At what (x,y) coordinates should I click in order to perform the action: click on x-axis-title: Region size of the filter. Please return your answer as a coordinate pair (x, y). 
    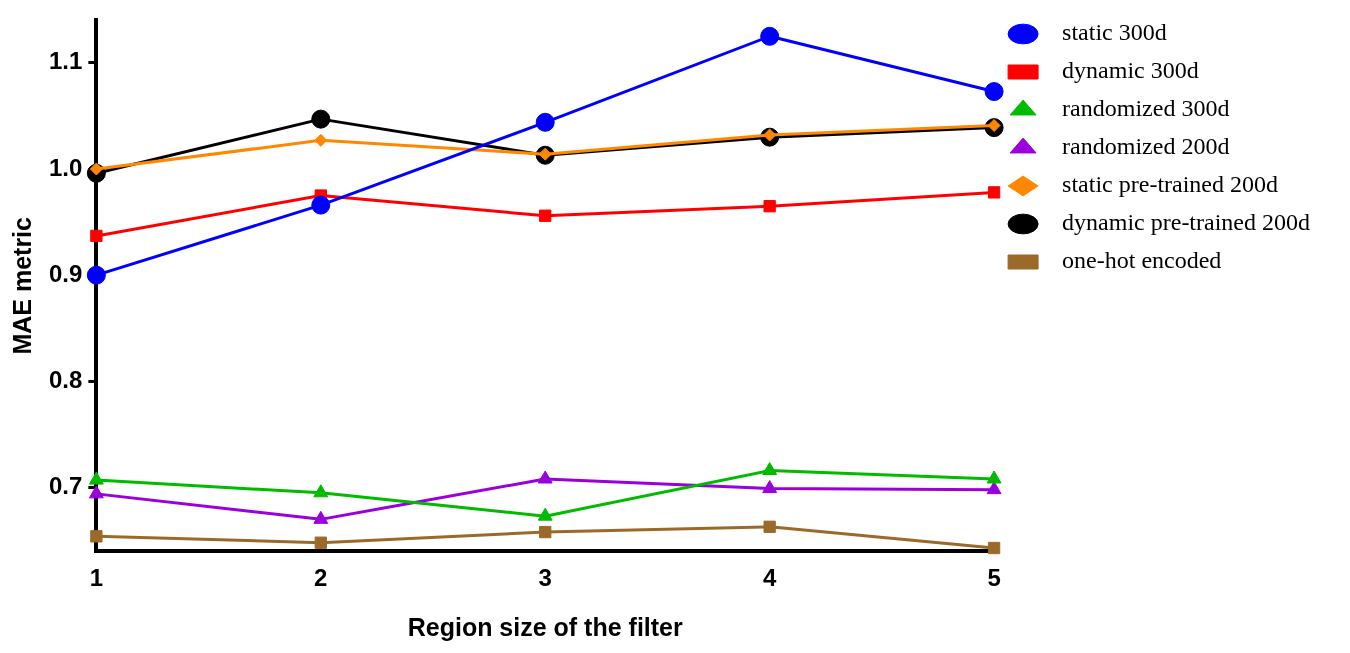
    Looking at the image, I should click on (545, 626).